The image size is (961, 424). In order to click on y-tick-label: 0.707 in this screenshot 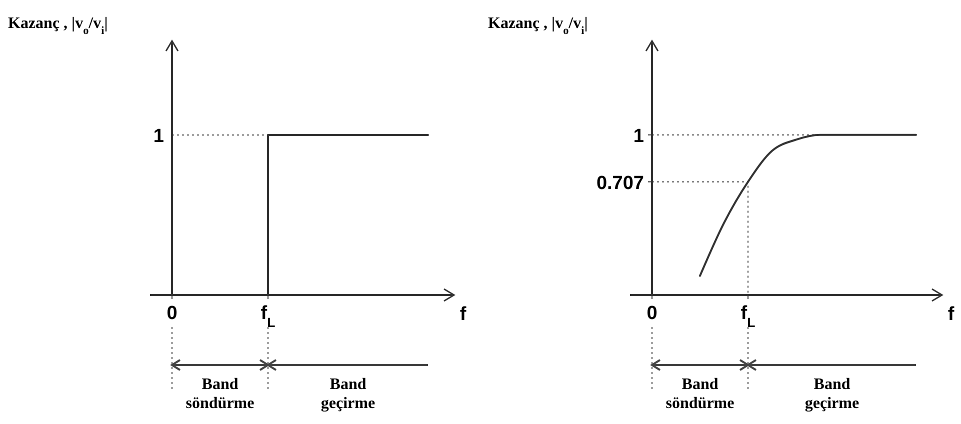, I will do `click(620, 183)`.